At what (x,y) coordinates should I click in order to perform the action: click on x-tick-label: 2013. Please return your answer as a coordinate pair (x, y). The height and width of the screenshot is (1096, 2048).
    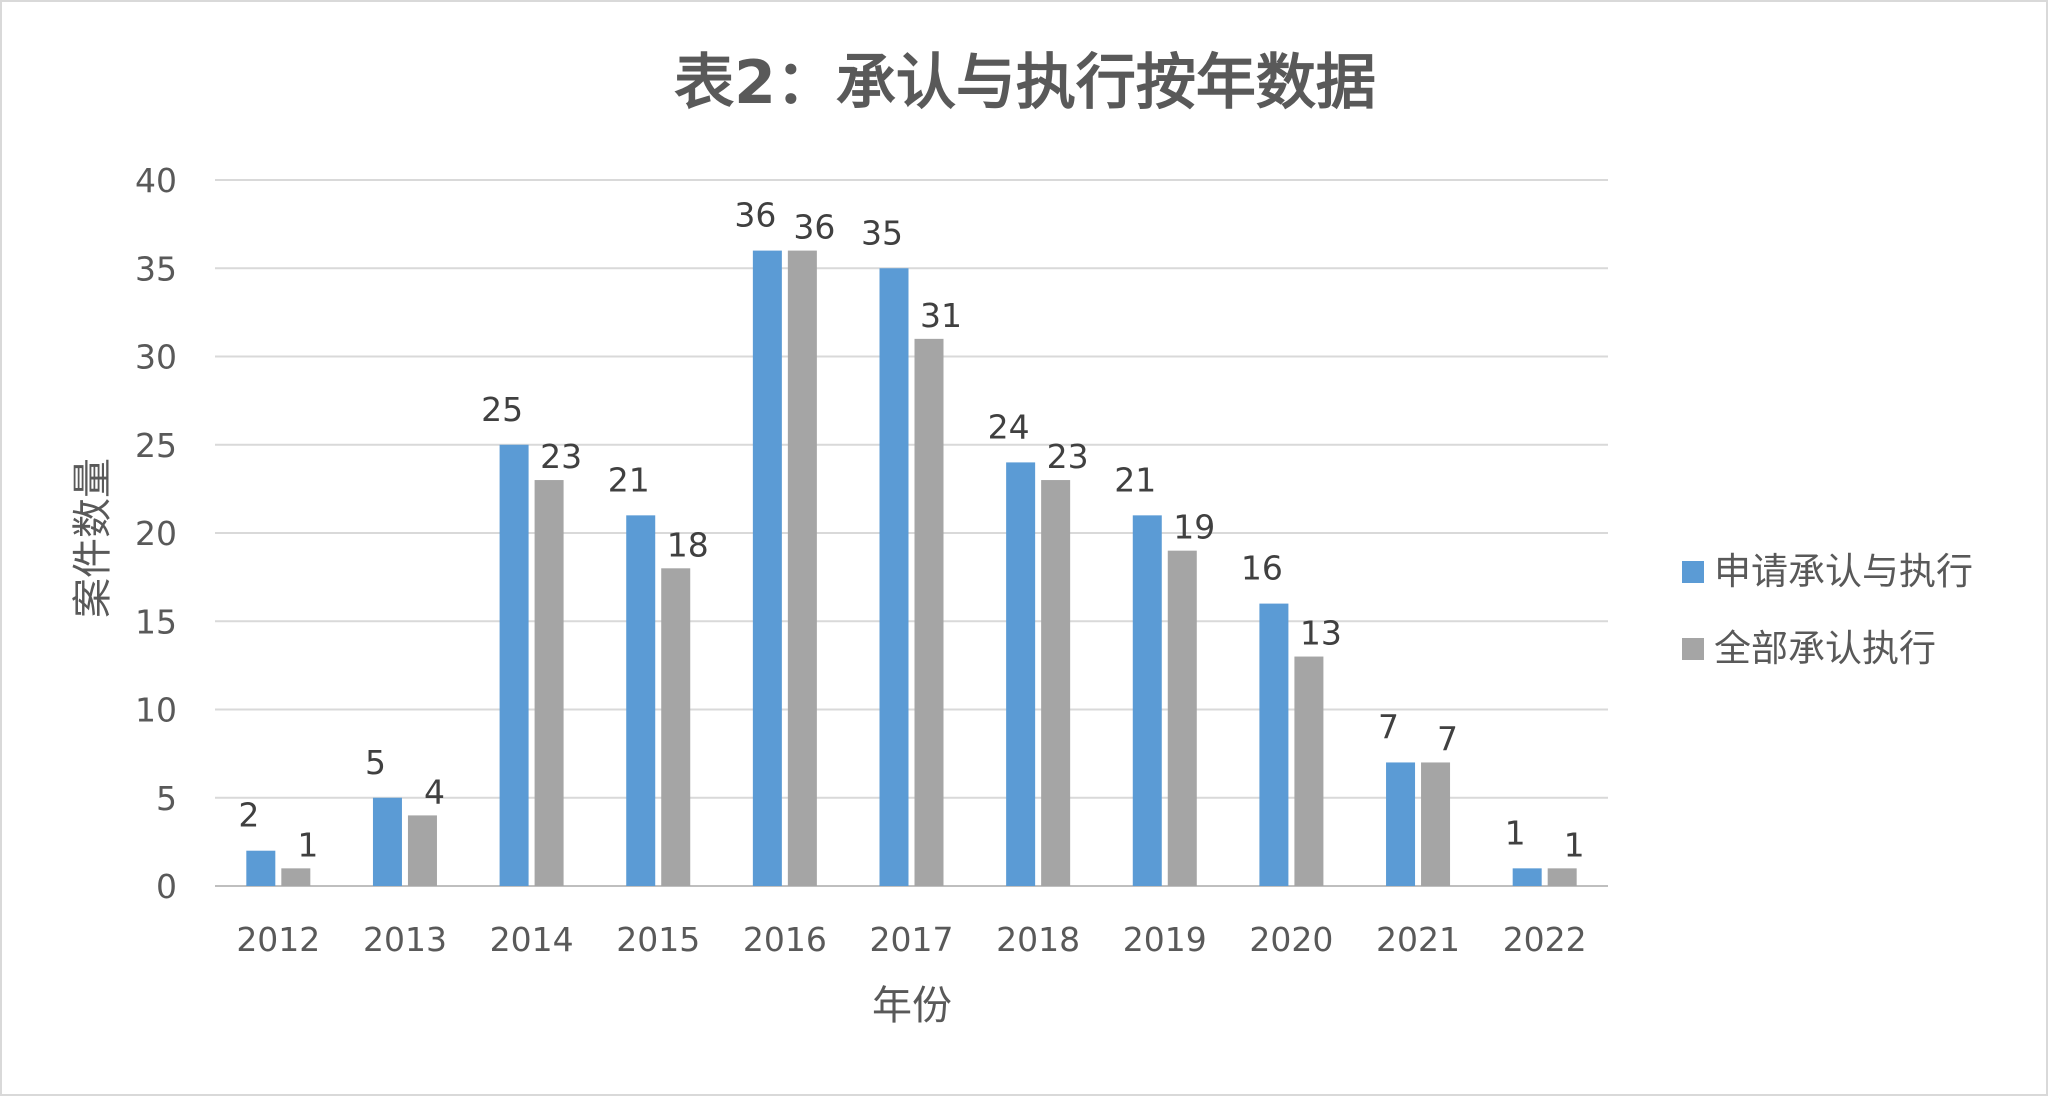
    Looking at the image, I should click on (405, 939).